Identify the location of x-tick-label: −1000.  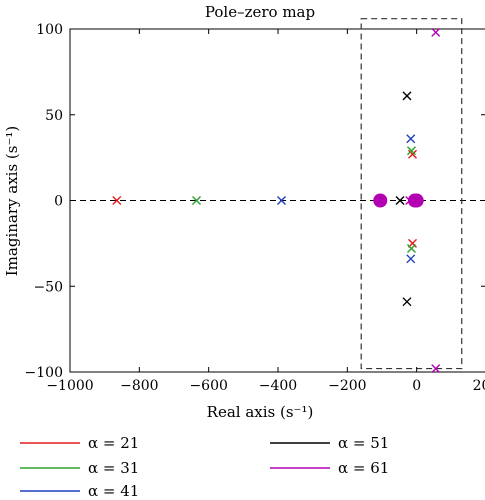
(69, 386).